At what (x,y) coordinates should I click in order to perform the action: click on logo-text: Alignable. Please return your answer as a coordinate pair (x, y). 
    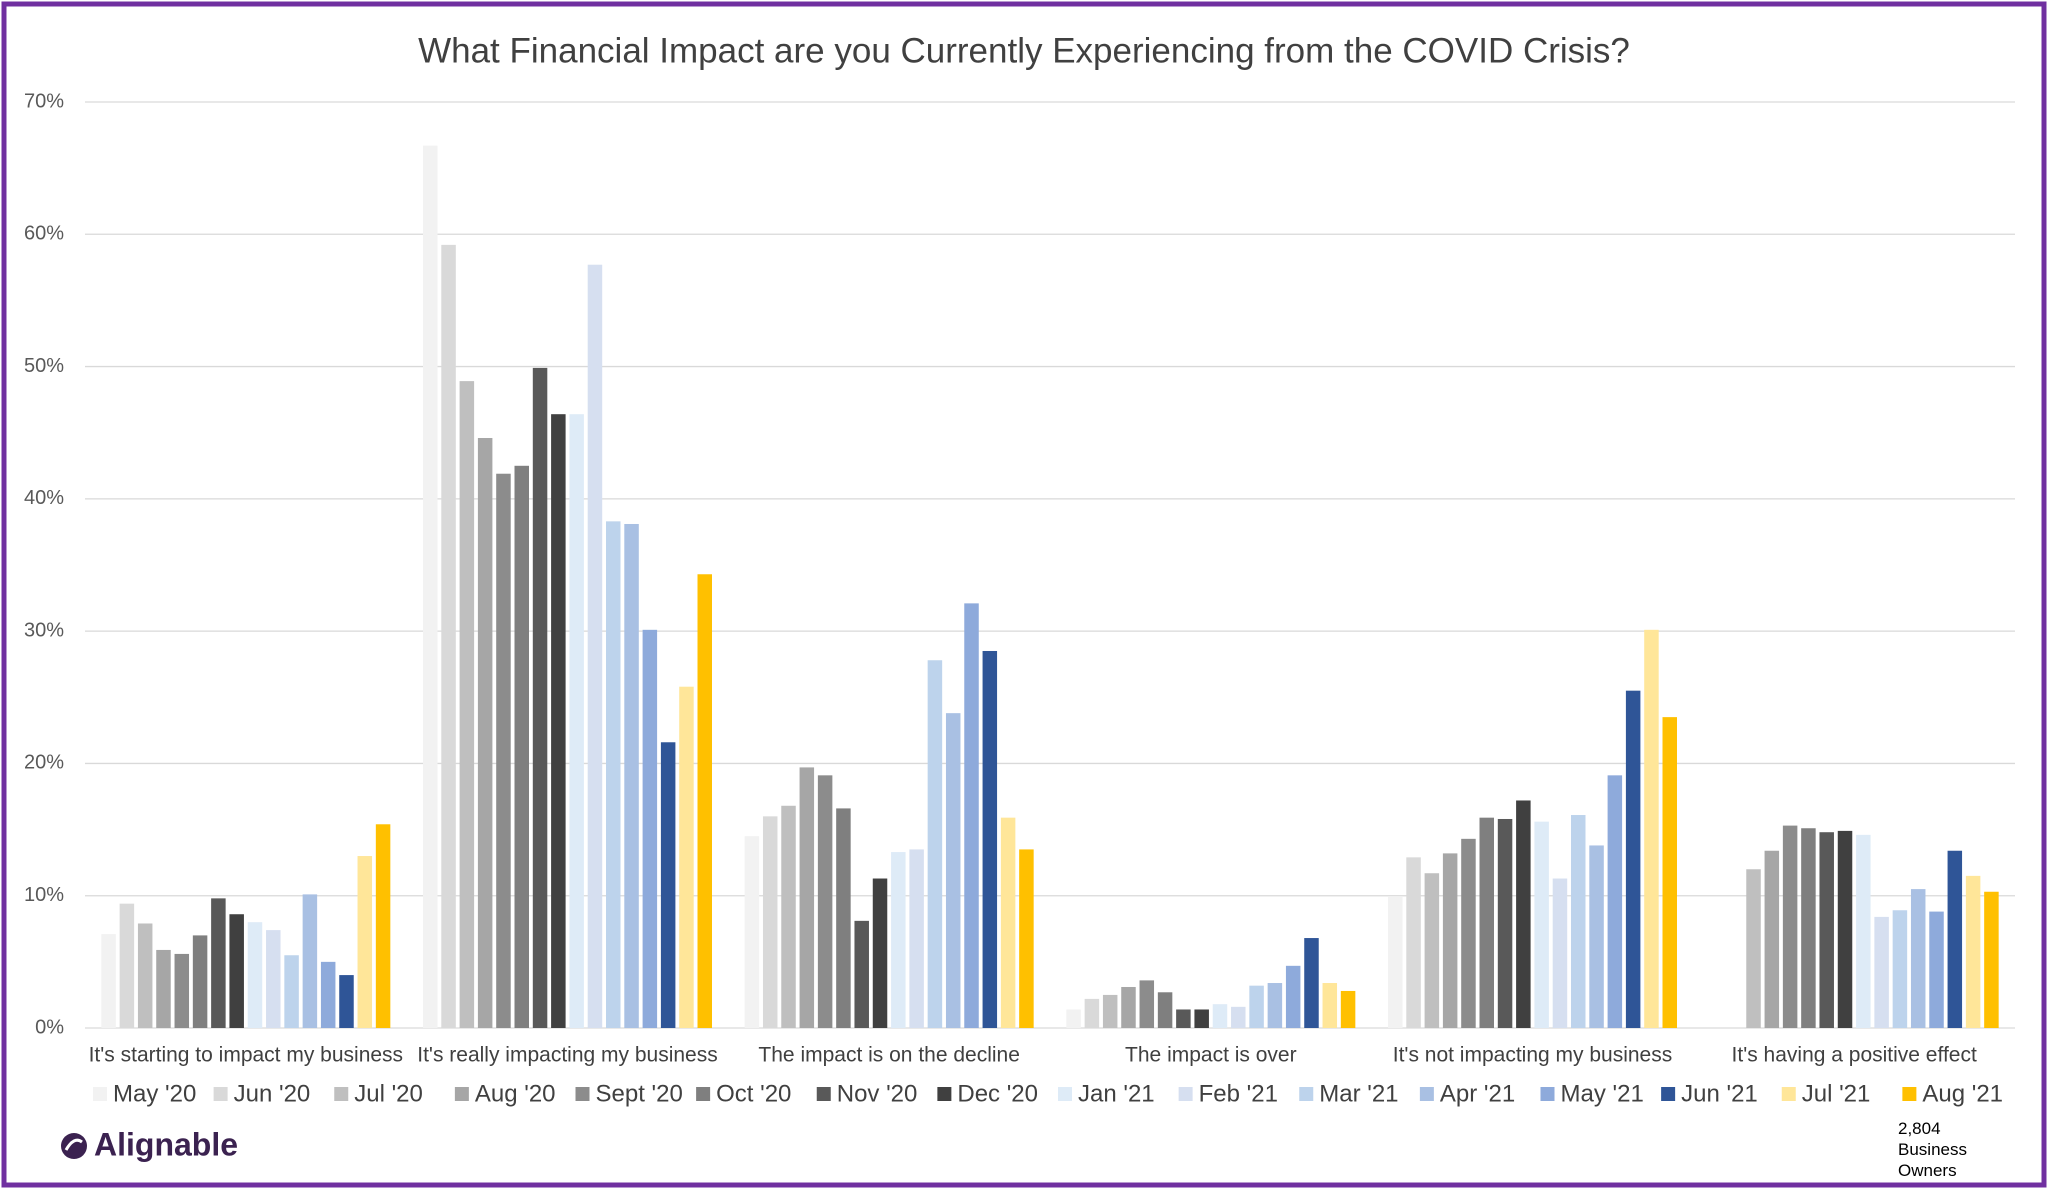
    Looking at the image, I should click on (166, 1144).